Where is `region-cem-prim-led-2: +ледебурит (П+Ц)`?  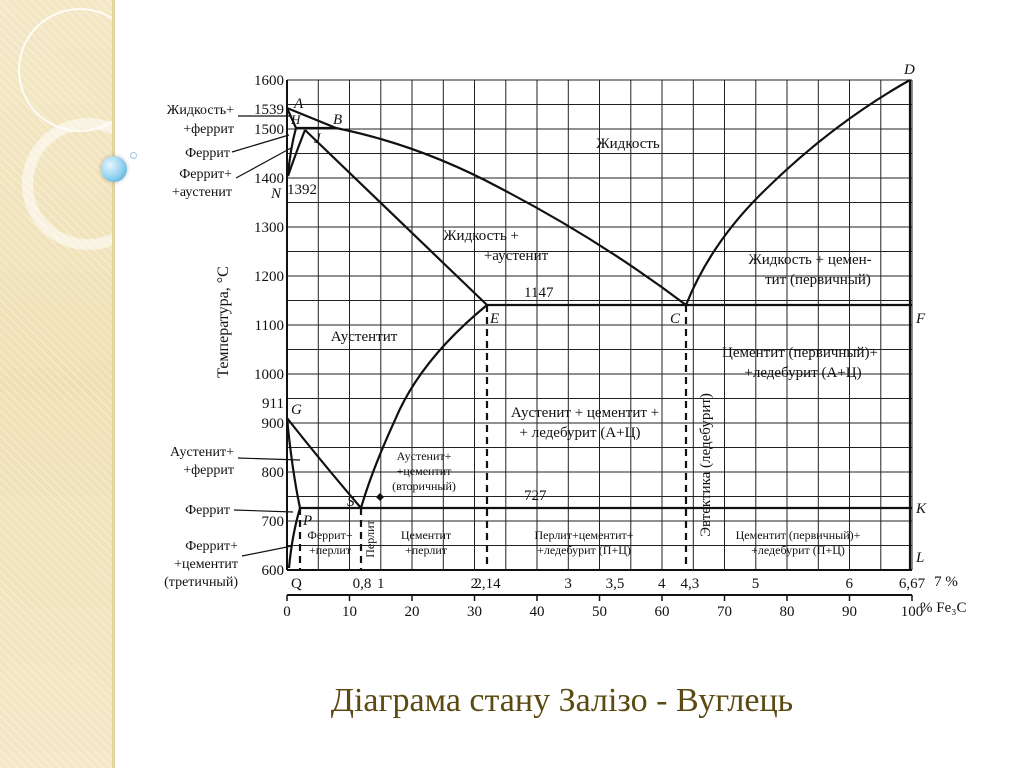
region-cem-prim-led-2: +ледебурит (П+Ц) is located at coordinates (798, 550).